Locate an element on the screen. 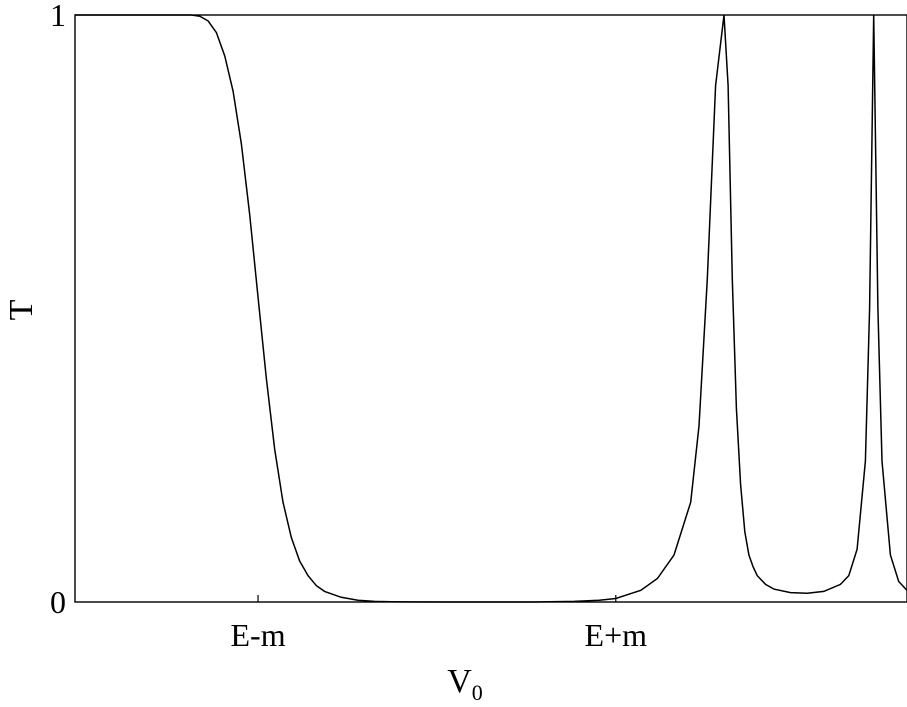  x-axis-label: V0 is located at coordinates (465, 682).